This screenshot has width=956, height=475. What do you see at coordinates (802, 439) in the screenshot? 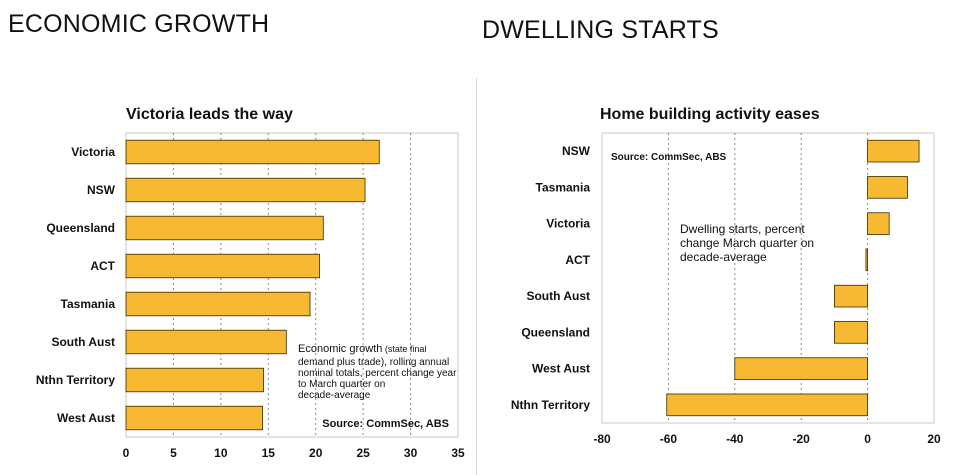
I see `x-tick-label: -20` at bounding box center [802, 439].